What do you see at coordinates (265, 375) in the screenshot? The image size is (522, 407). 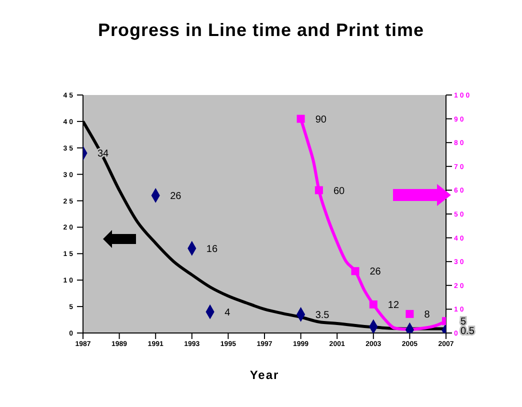 I see `x-axis-title: Year` at bounding box center [265, 375].